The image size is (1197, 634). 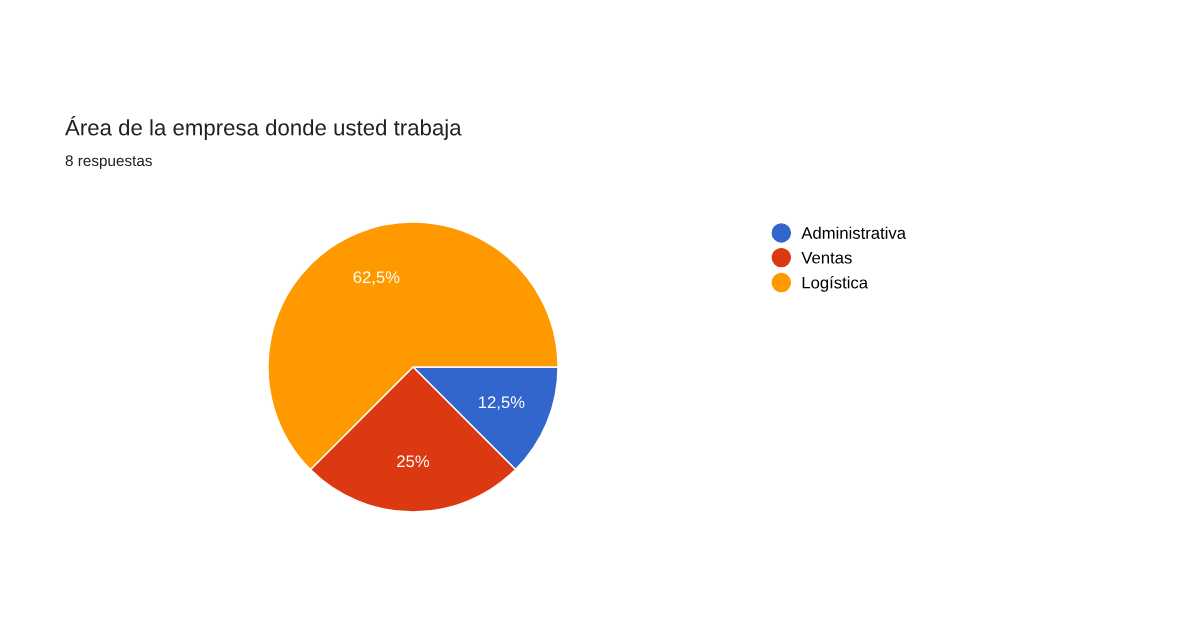 What do you see at coordinates (853, 232) in the screenshot?
I see `legend-label: Administrativa` at bounding box center [853, 232].